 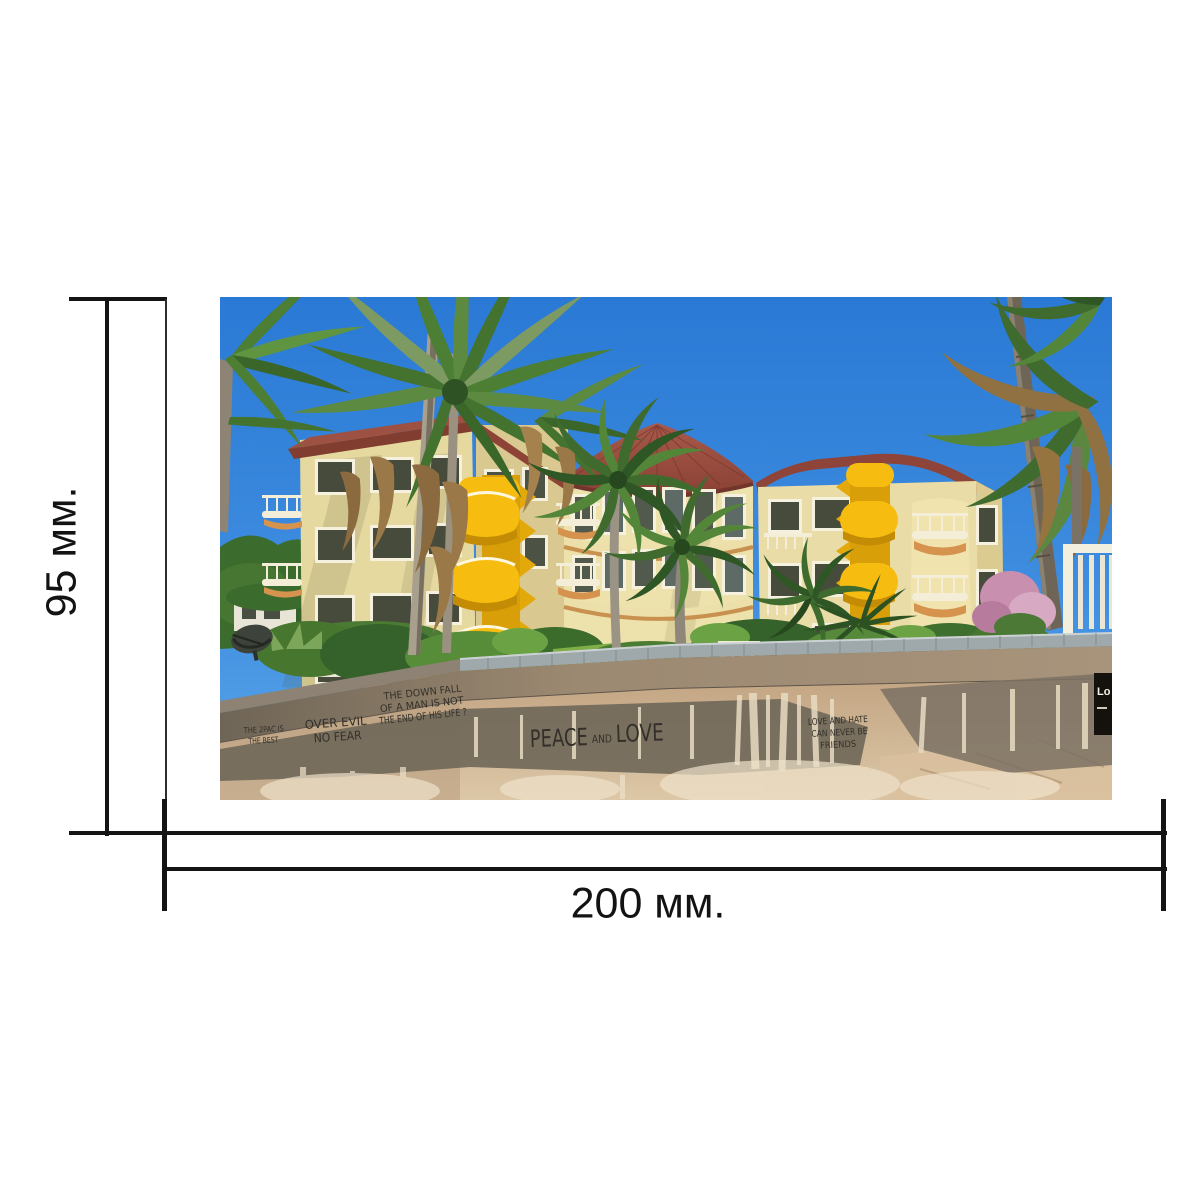 I want to click on wall-sign-text: Lo, so click(x=1104, y=692).